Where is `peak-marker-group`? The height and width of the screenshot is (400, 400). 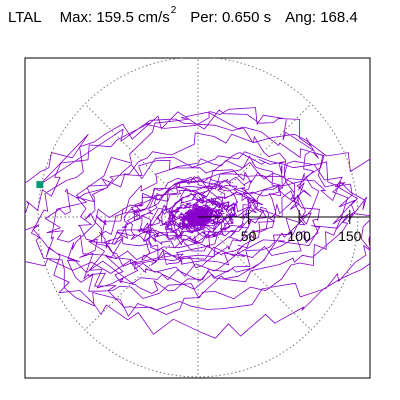 peak-marker-group is located at coordinates (40, 185).